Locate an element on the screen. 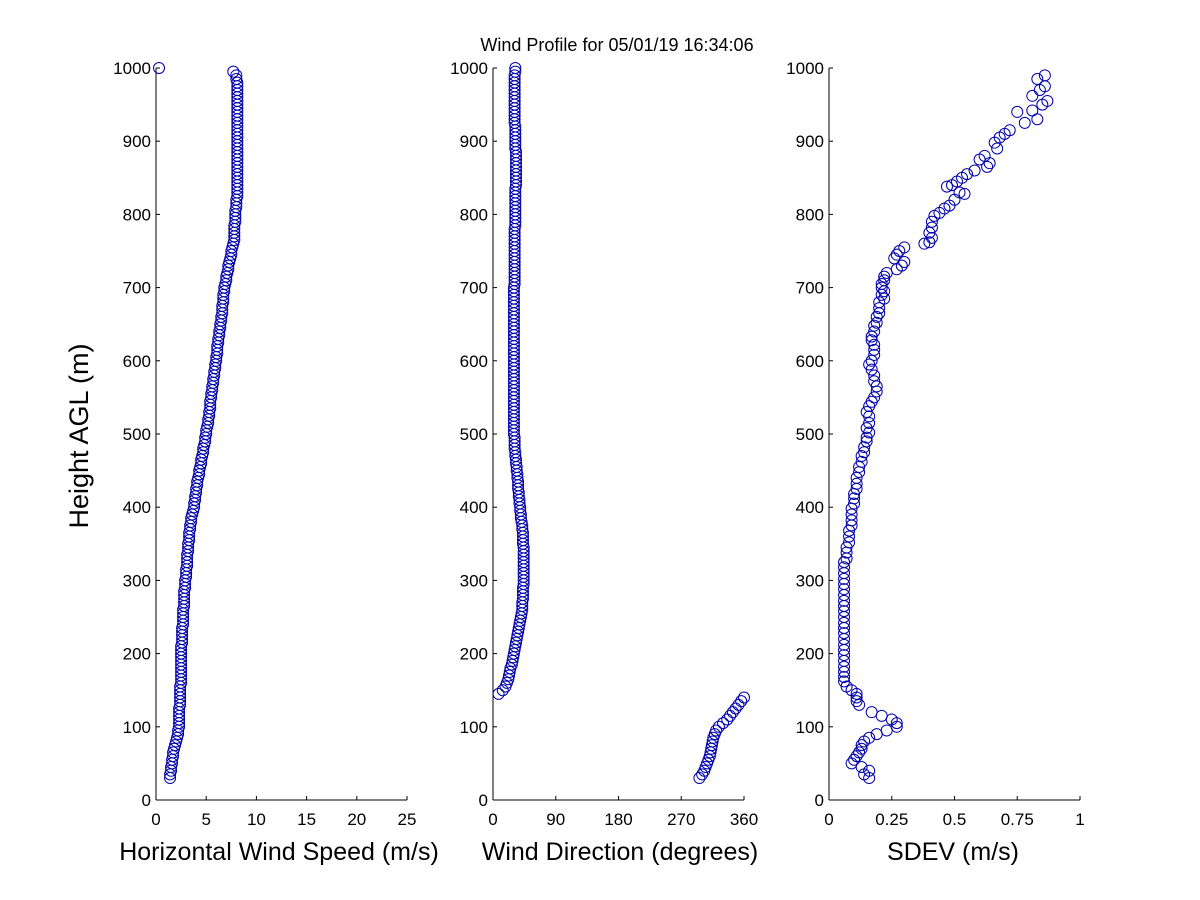  y-tick-label-direction: 400 is located at coordinates (474, 507).